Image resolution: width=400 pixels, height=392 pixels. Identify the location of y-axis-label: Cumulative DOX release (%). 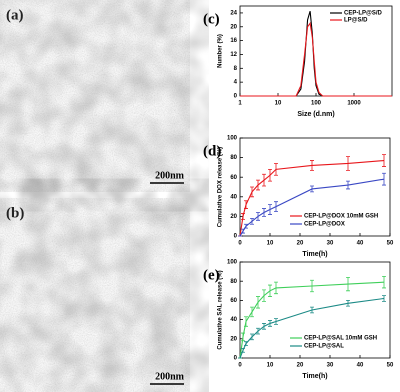
(221, 187).